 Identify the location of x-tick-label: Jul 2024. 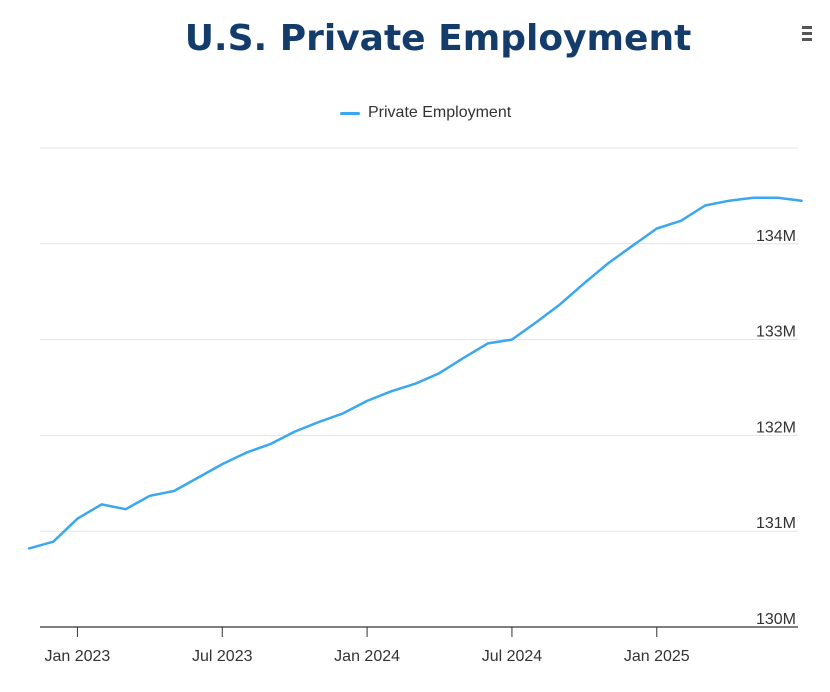
(512, 656).